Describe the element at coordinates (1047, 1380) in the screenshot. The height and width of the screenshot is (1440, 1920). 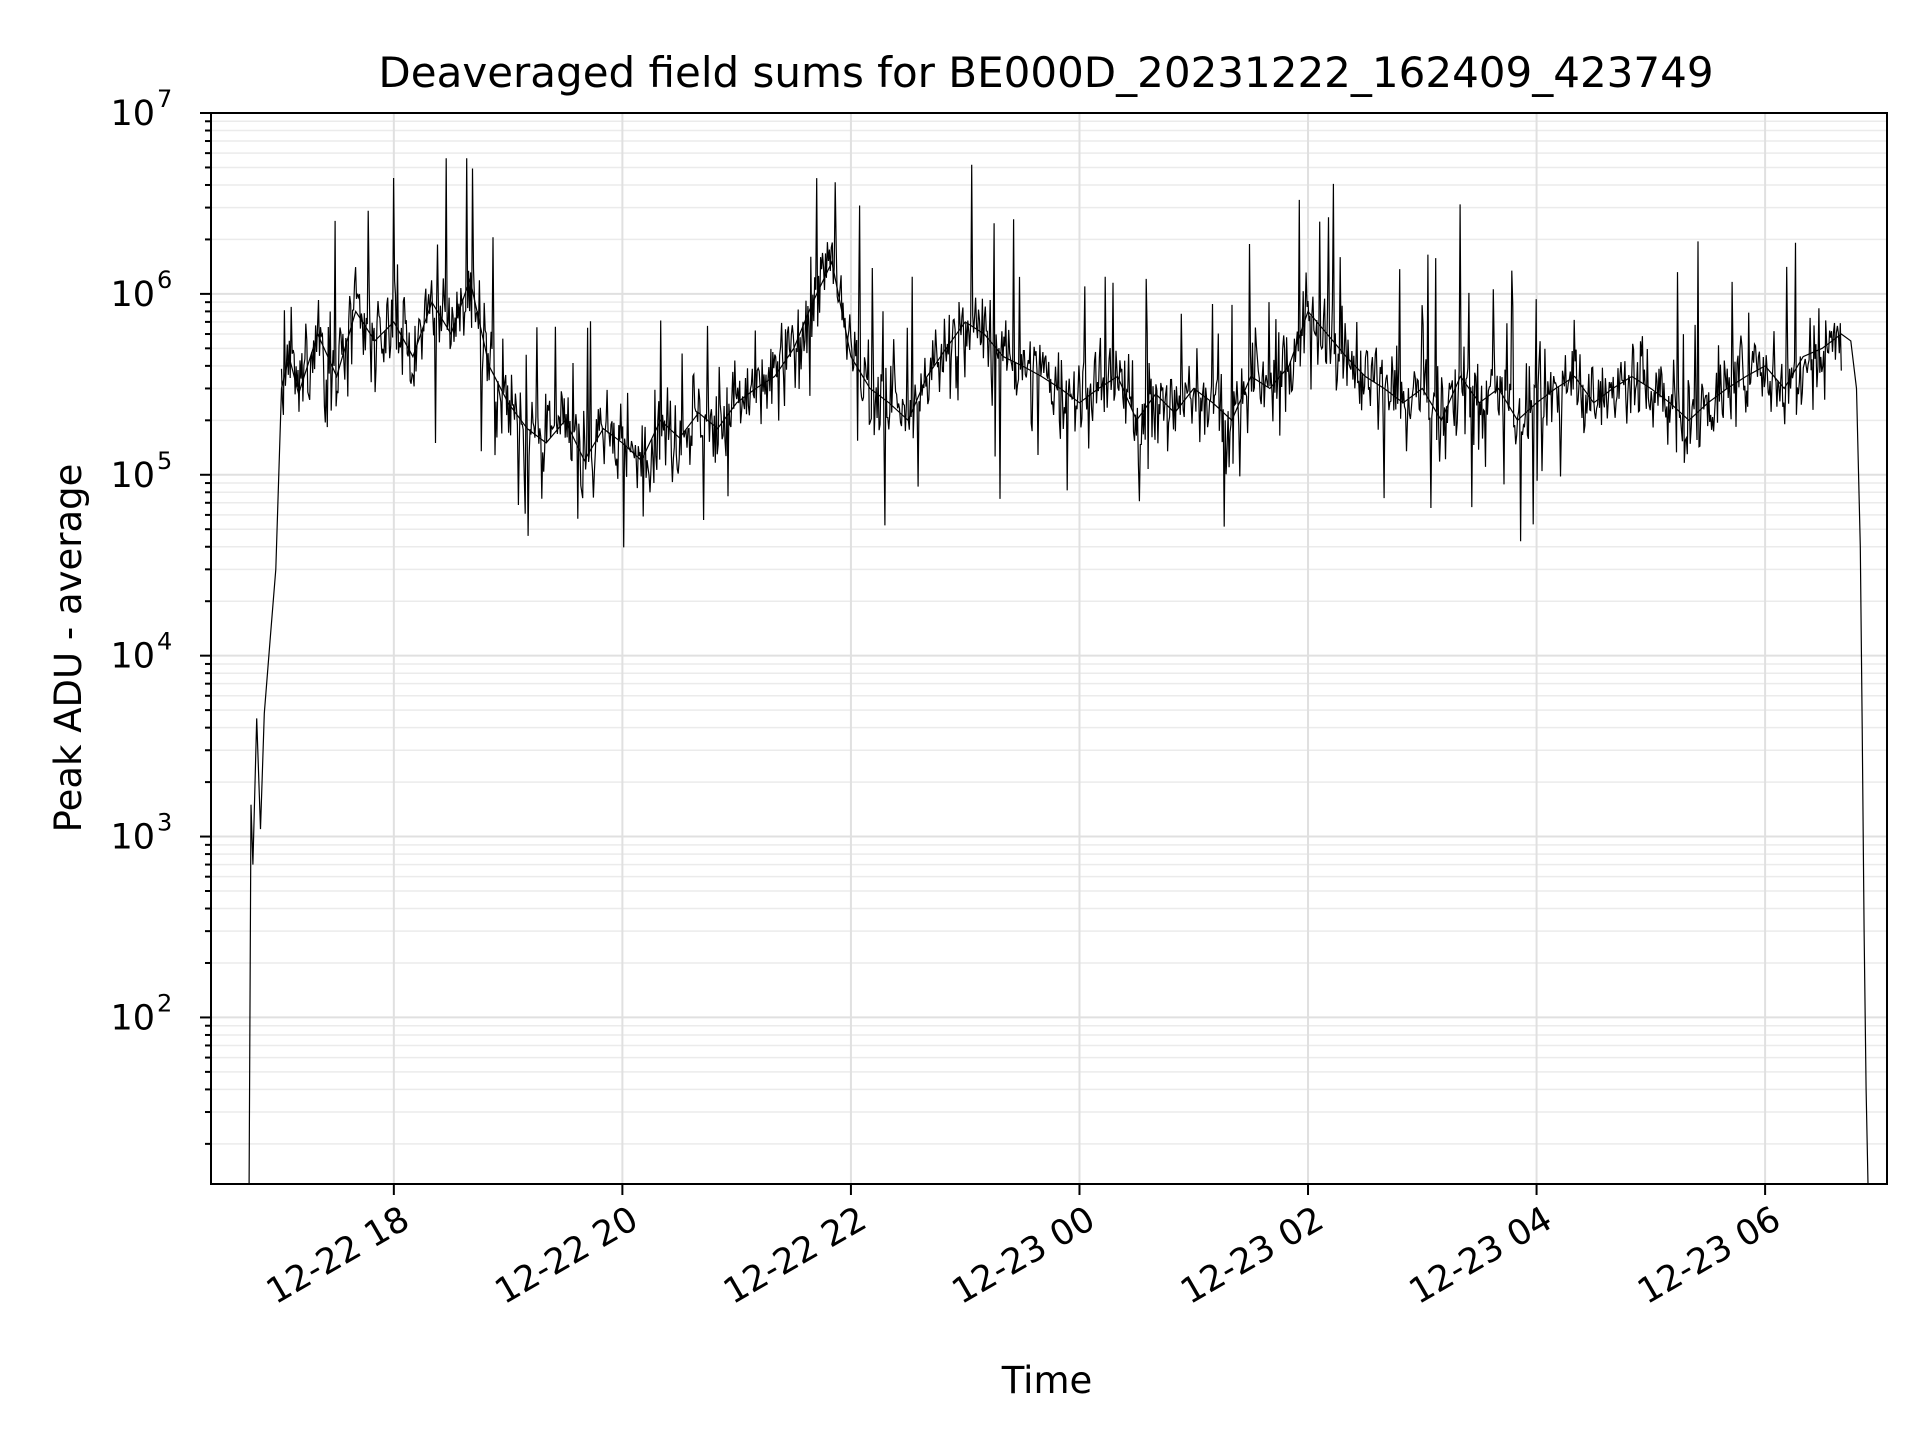
I see `x-axis-label: Time` at that location.